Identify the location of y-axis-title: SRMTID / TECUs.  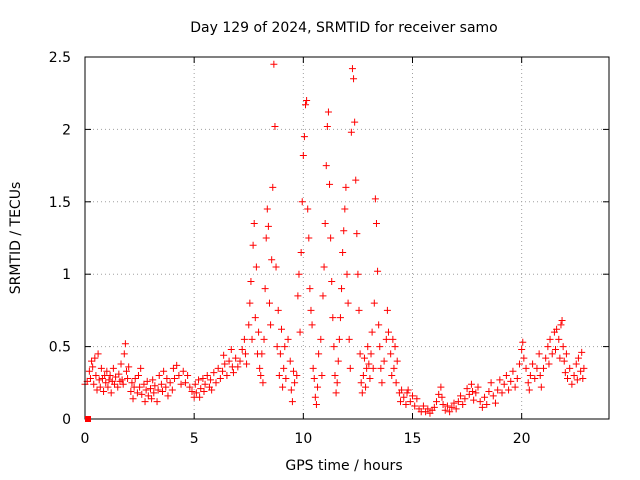
(16, 238).